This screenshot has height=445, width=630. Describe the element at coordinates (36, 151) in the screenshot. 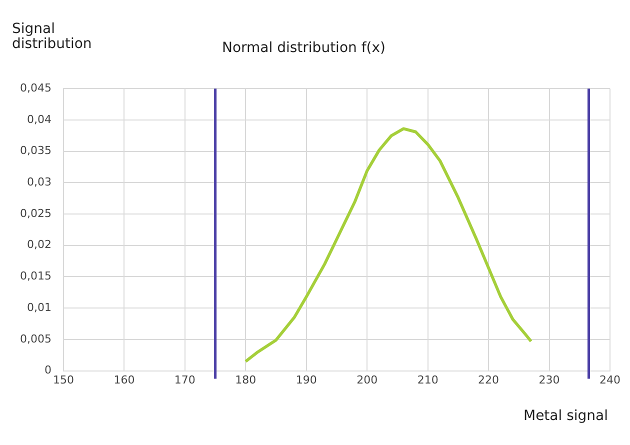

I see `y-tick-label: 0,035` at that location.